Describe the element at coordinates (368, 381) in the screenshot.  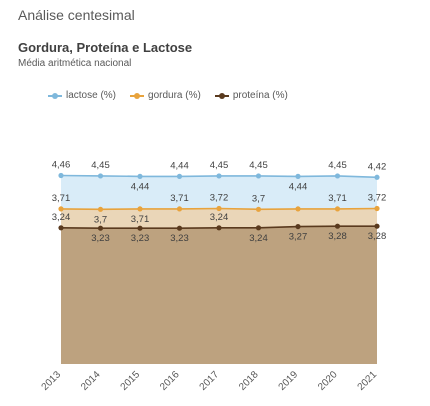
I see `x-tick-label: 2021` at that location.